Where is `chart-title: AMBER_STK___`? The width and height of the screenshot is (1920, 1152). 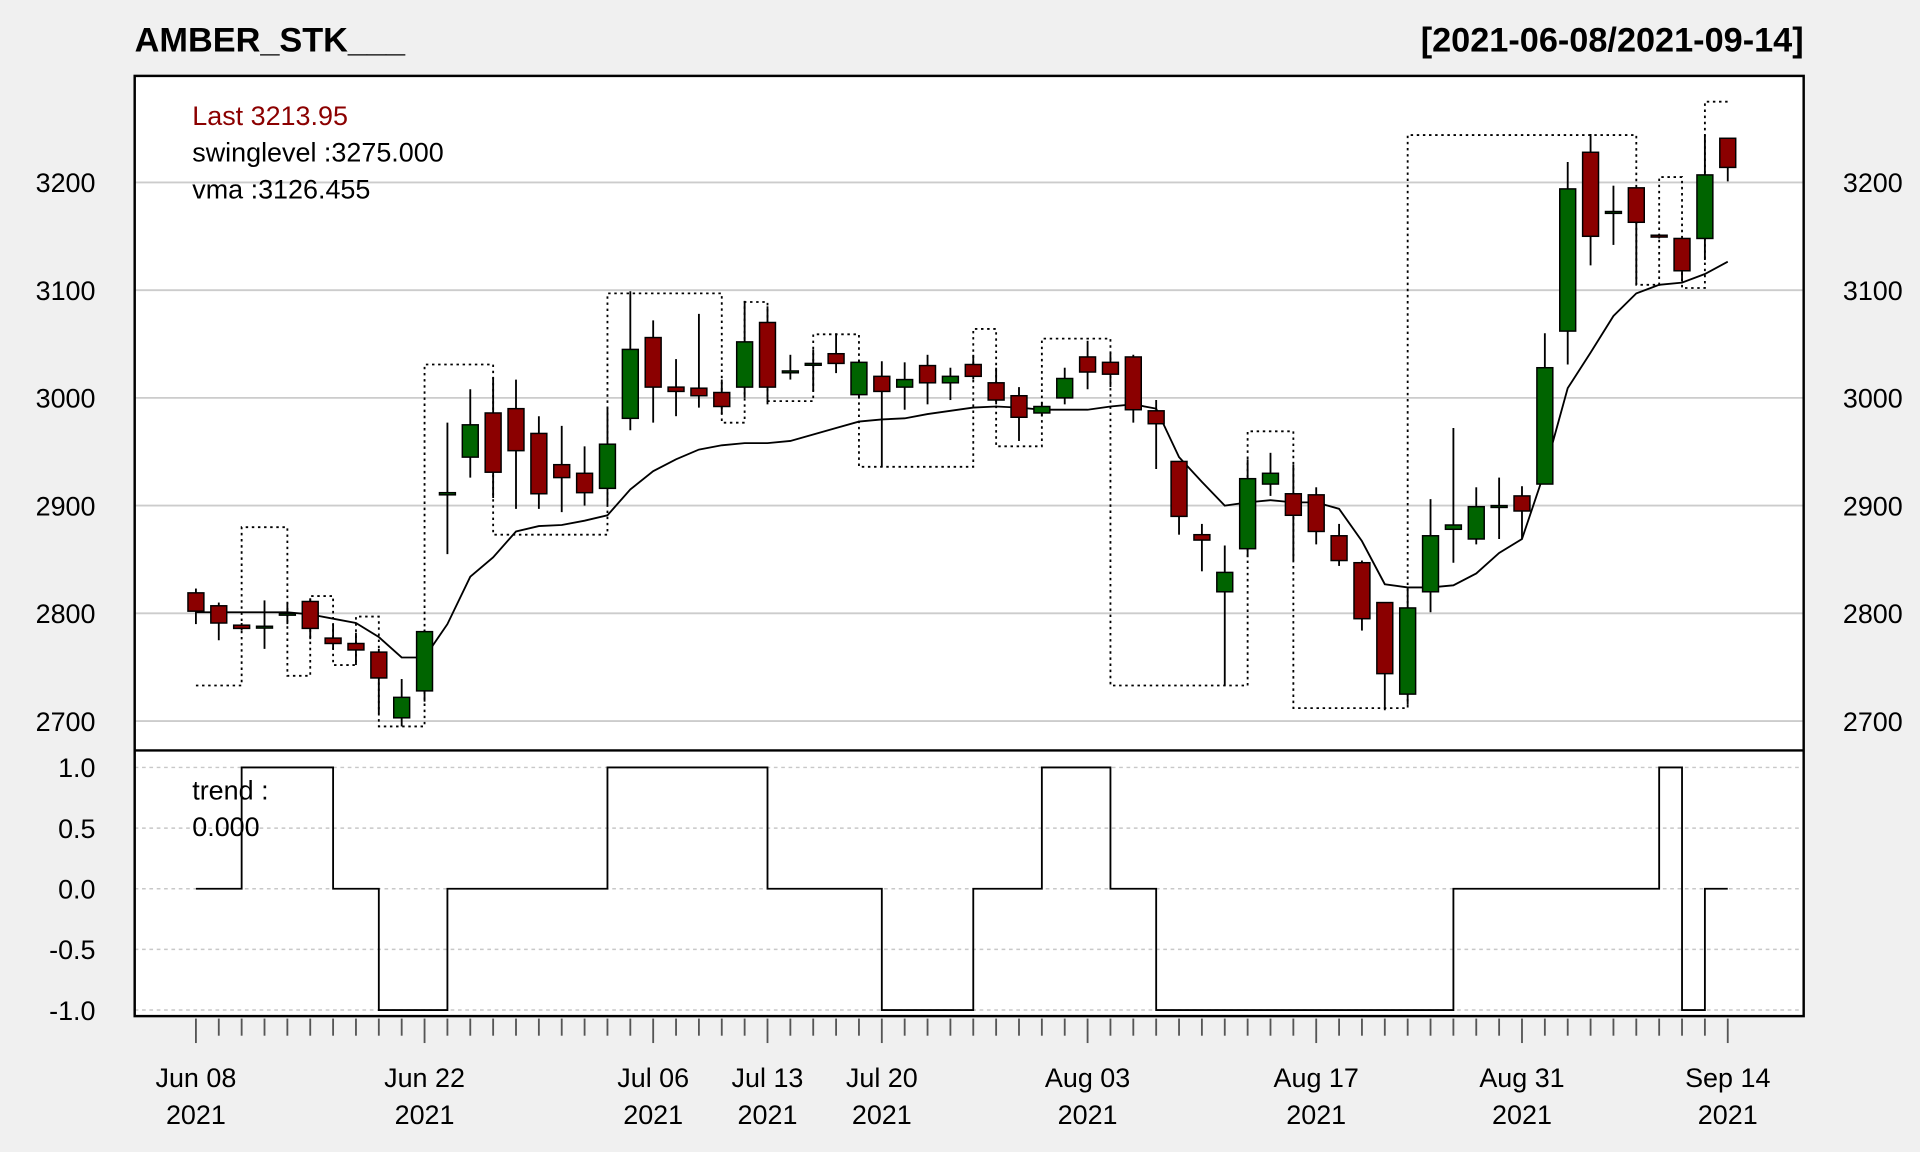 chart-title: AMBER_STK___ is located at coordinates (270, 40).